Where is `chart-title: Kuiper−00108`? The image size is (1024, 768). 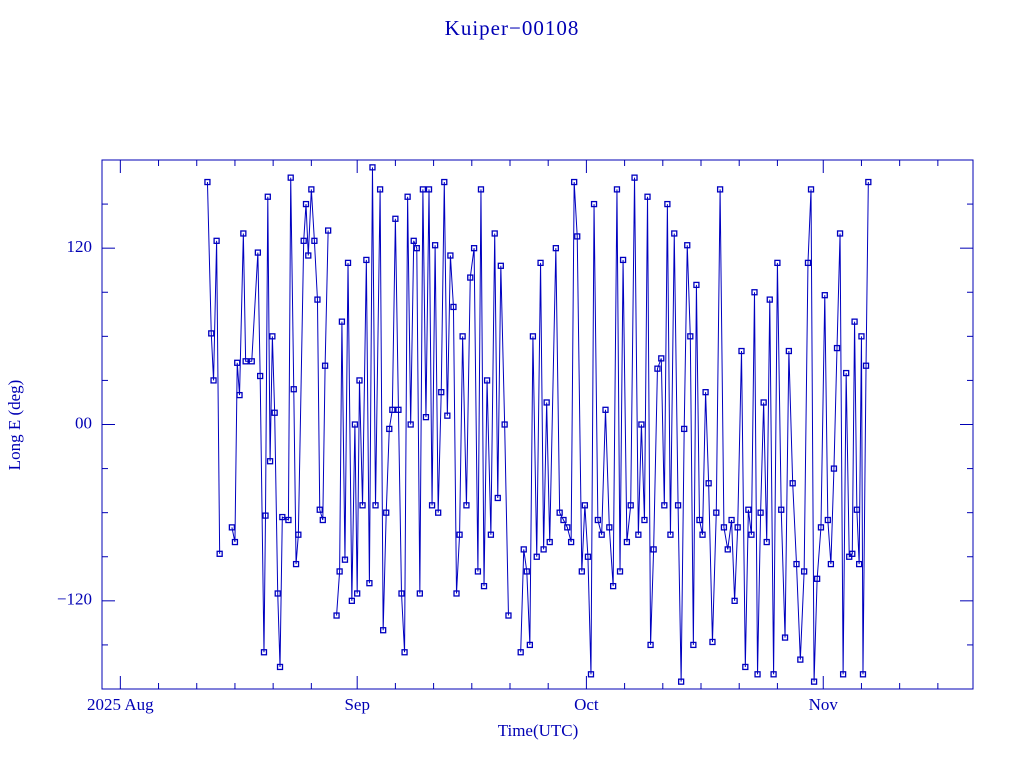 chart-title: Kuiper−00108 is located at coordinates (512, 28).